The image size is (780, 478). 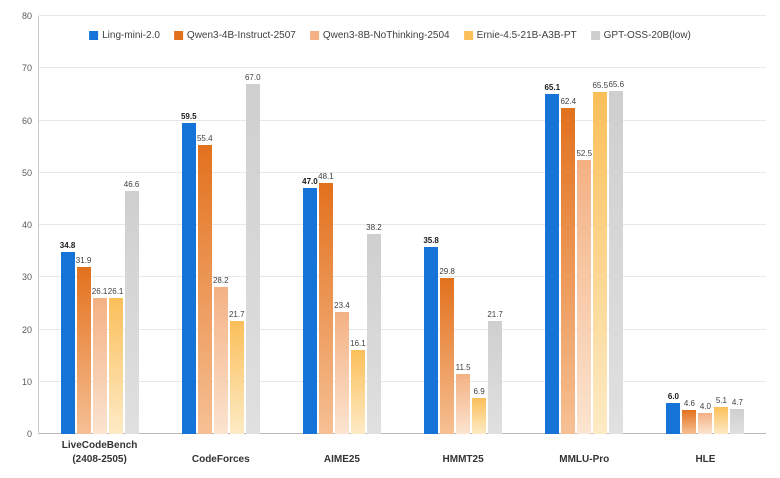 I want to click on bar-value-label: 62.4, so click(x=568, y=101).